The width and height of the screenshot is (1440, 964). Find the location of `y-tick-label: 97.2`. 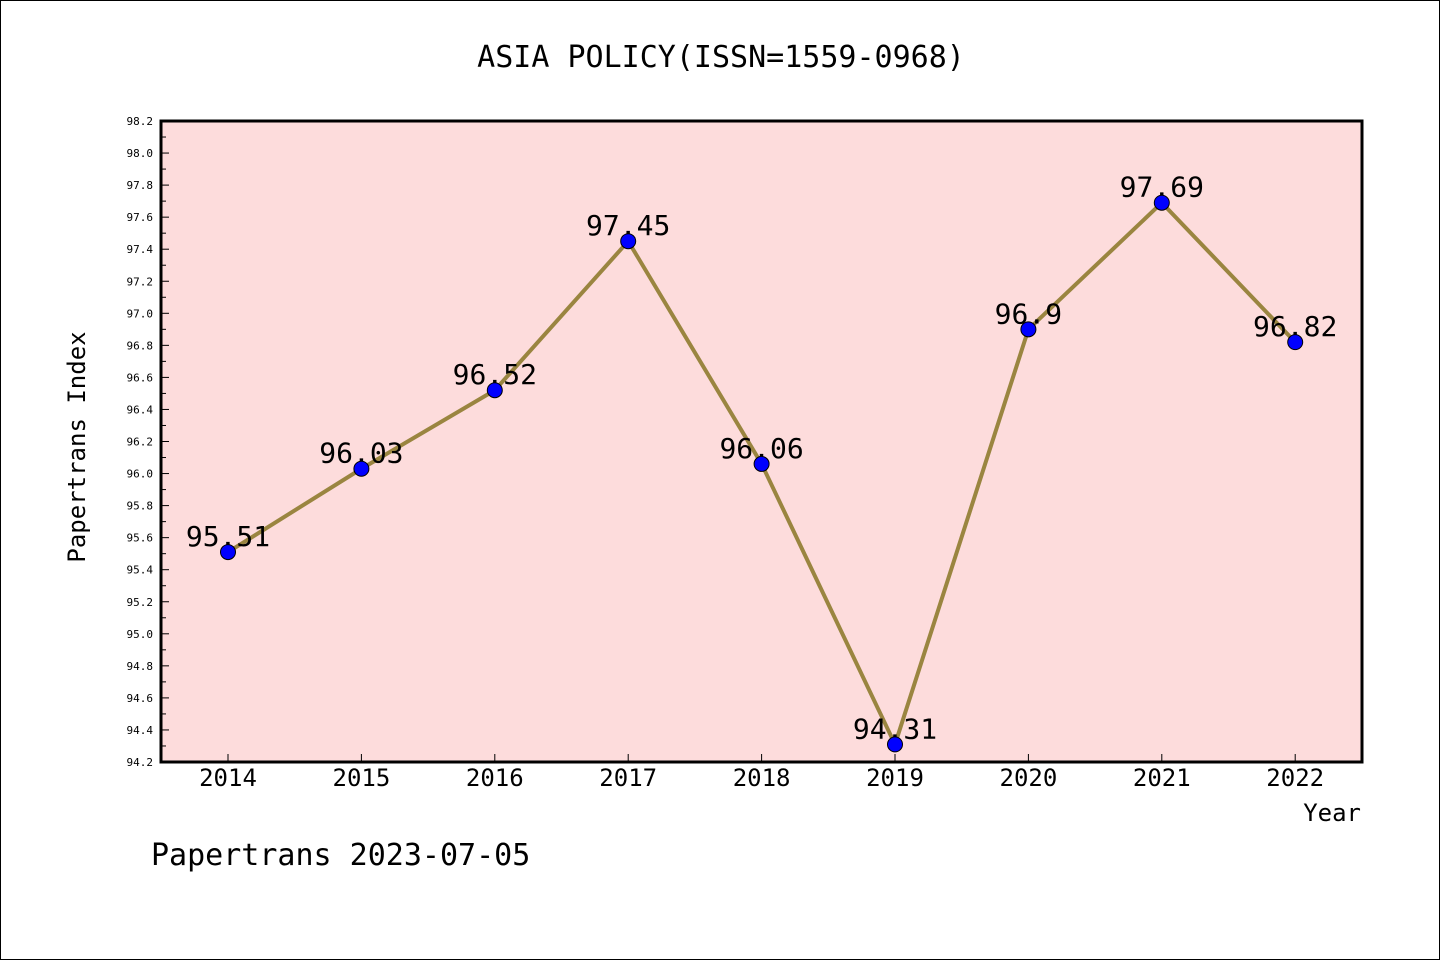

y-tick-label: 97.2 is located at coordinates (140, 281).